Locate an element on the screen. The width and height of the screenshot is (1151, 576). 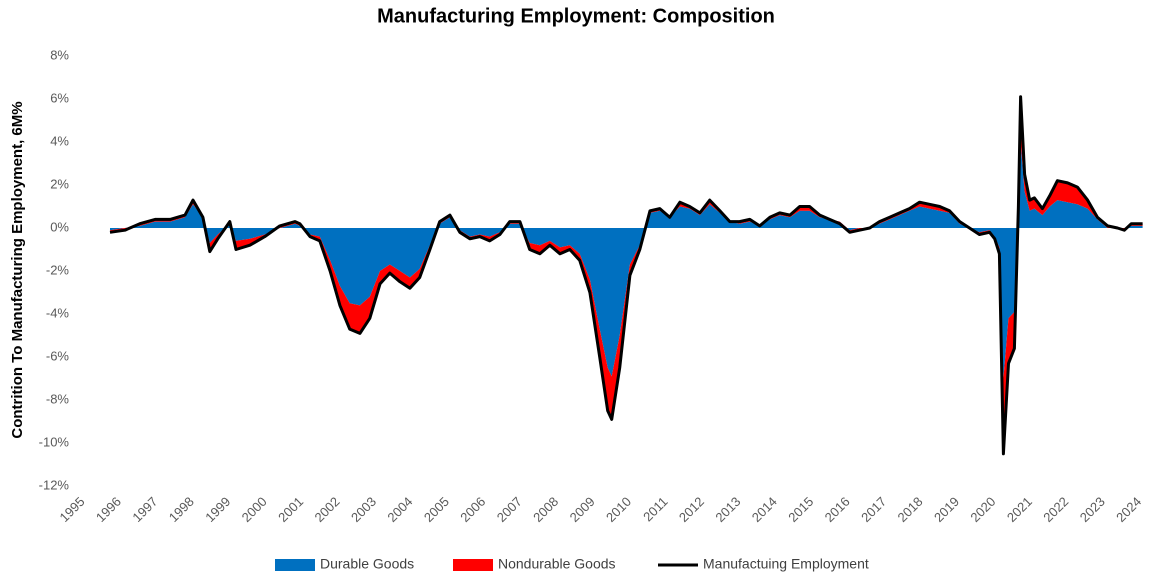
x-tick-label: 2015 is located at coordinates (800, 509).